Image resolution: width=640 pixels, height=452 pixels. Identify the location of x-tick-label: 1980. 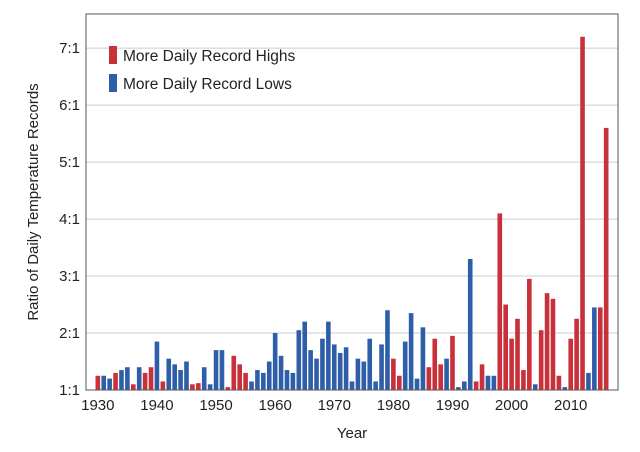
(393, 405).